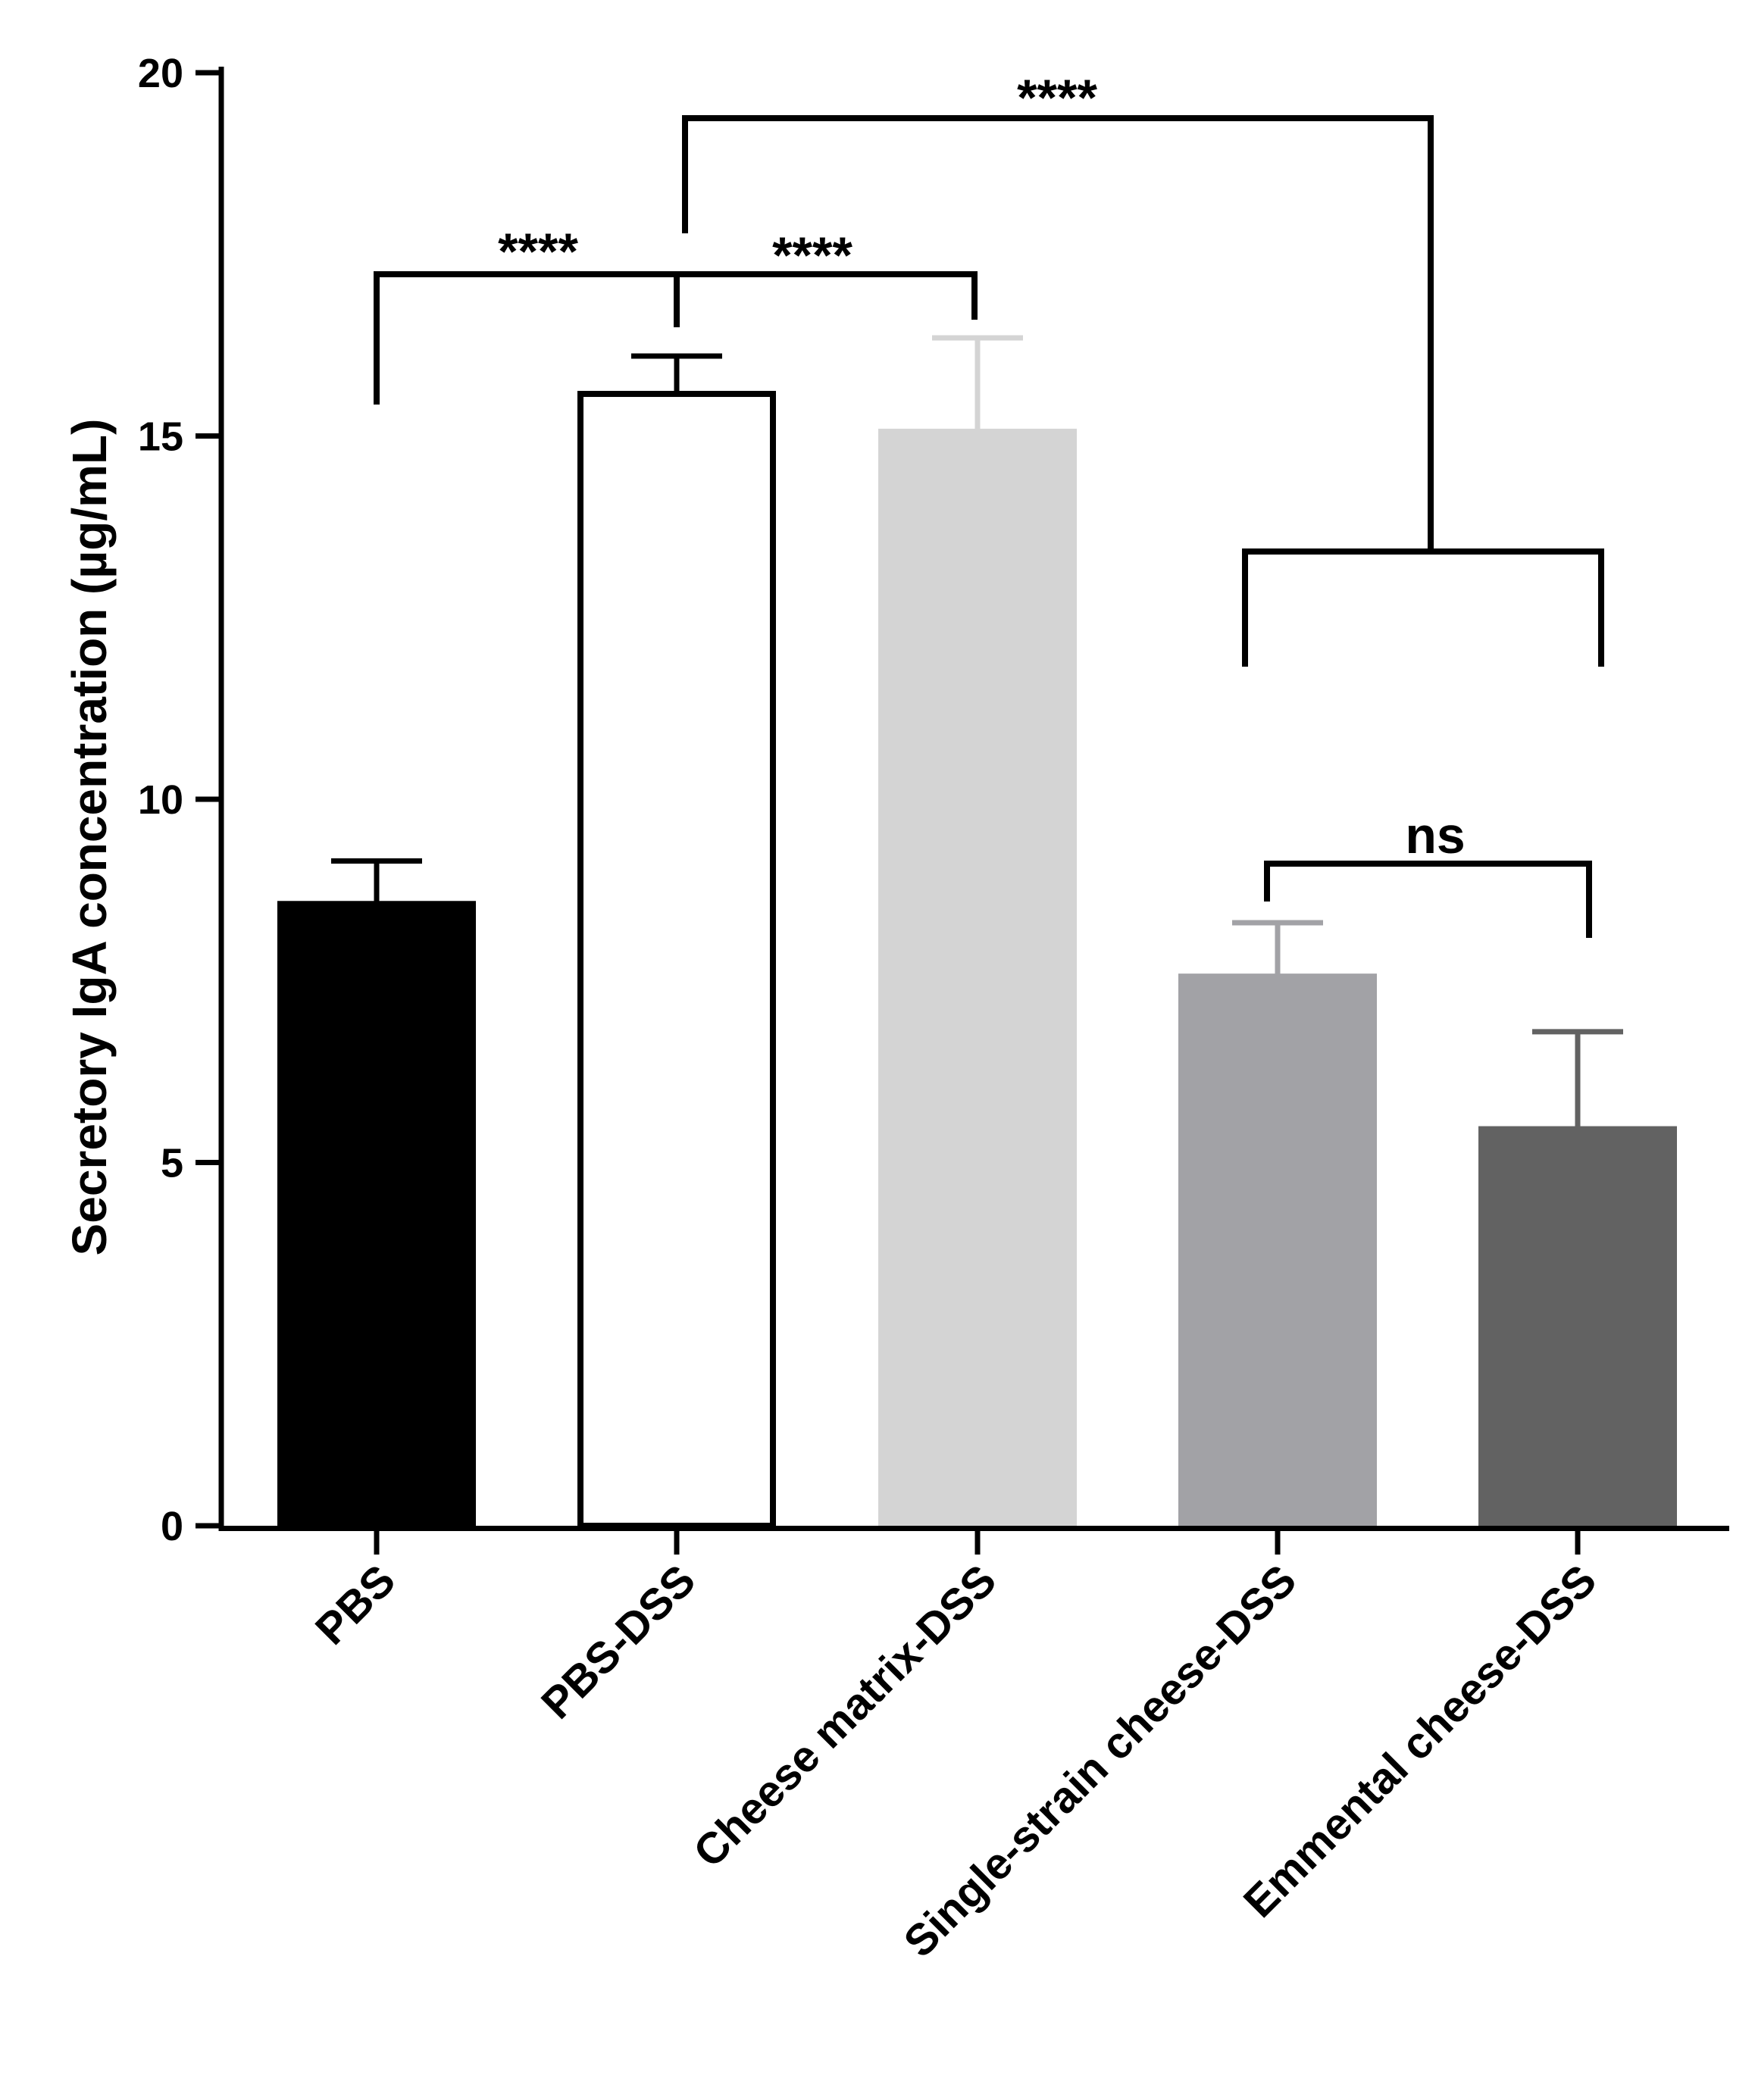 This screenshot has width=1755, height=2100. Describe the element at coordinates (355, 1604) in the screenshot. I see `x-label-pbs: PBS` at that location.